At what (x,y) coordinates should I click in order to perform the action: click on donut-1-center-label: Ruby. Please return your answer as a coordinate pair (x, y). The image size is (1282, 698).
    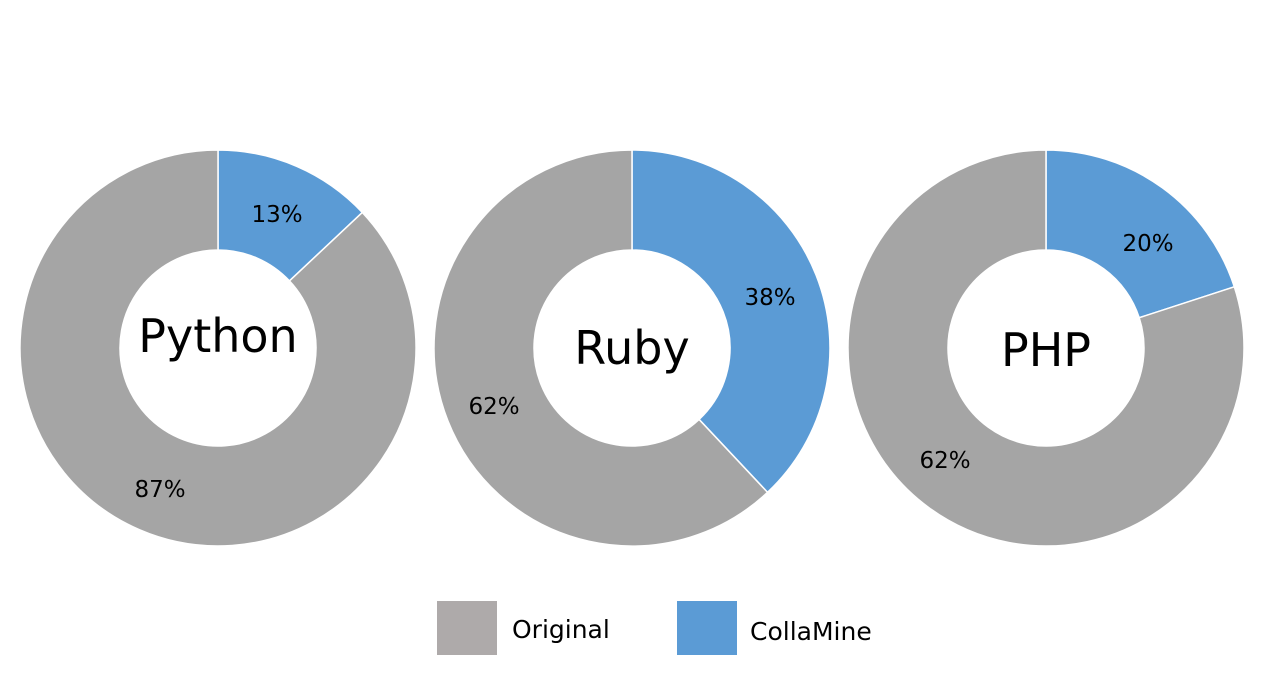
    Looking at the image, I should click on (631, 348).